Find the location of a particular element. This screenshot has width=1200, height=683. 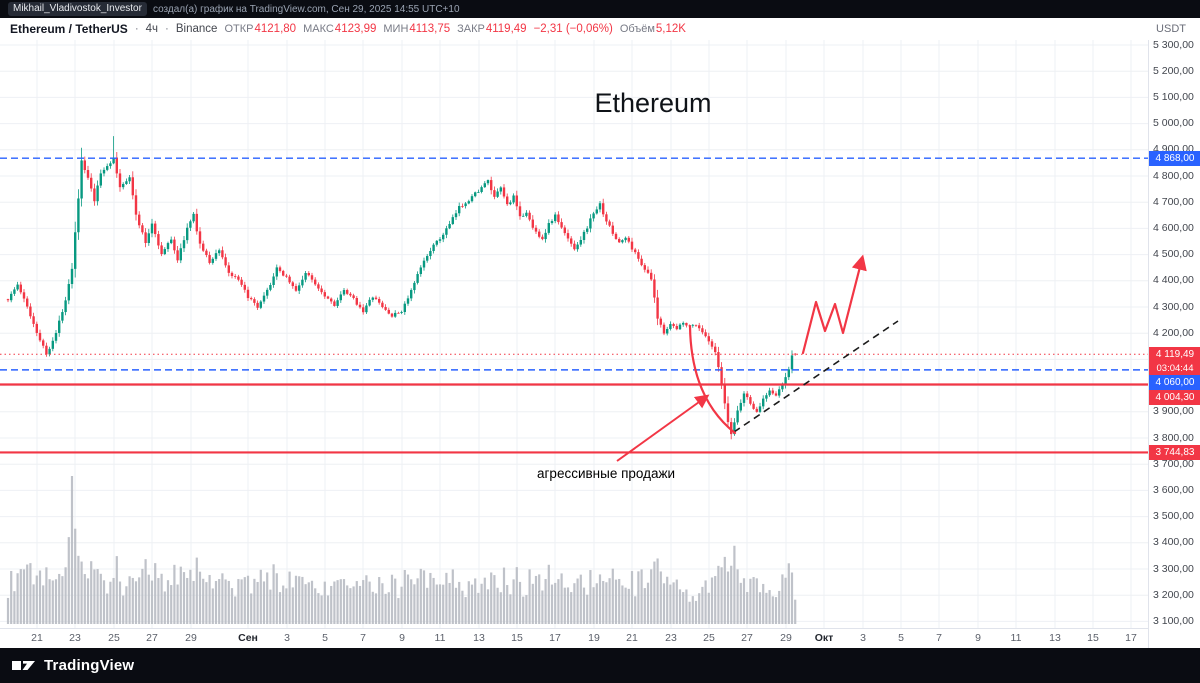

change-value: −2,31 (−0,06%) is located at coordinates (573, 29).